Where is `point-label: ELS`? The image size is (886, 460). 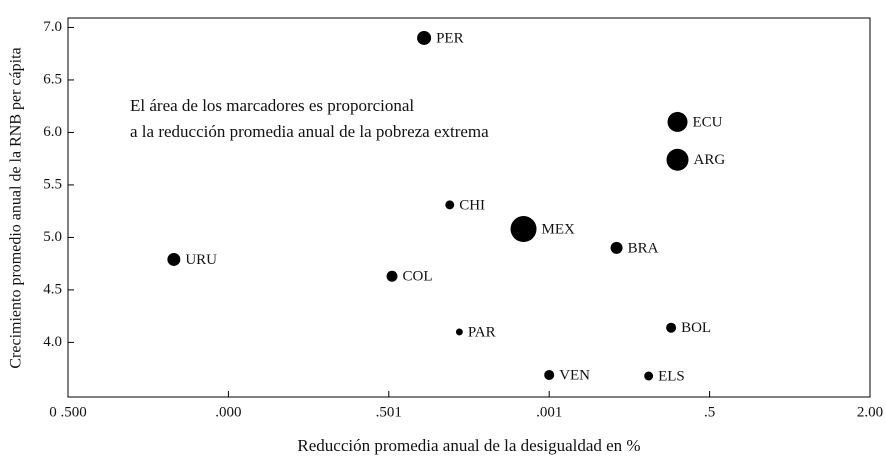 point-label: ELS is located at coordinates (671, 376).